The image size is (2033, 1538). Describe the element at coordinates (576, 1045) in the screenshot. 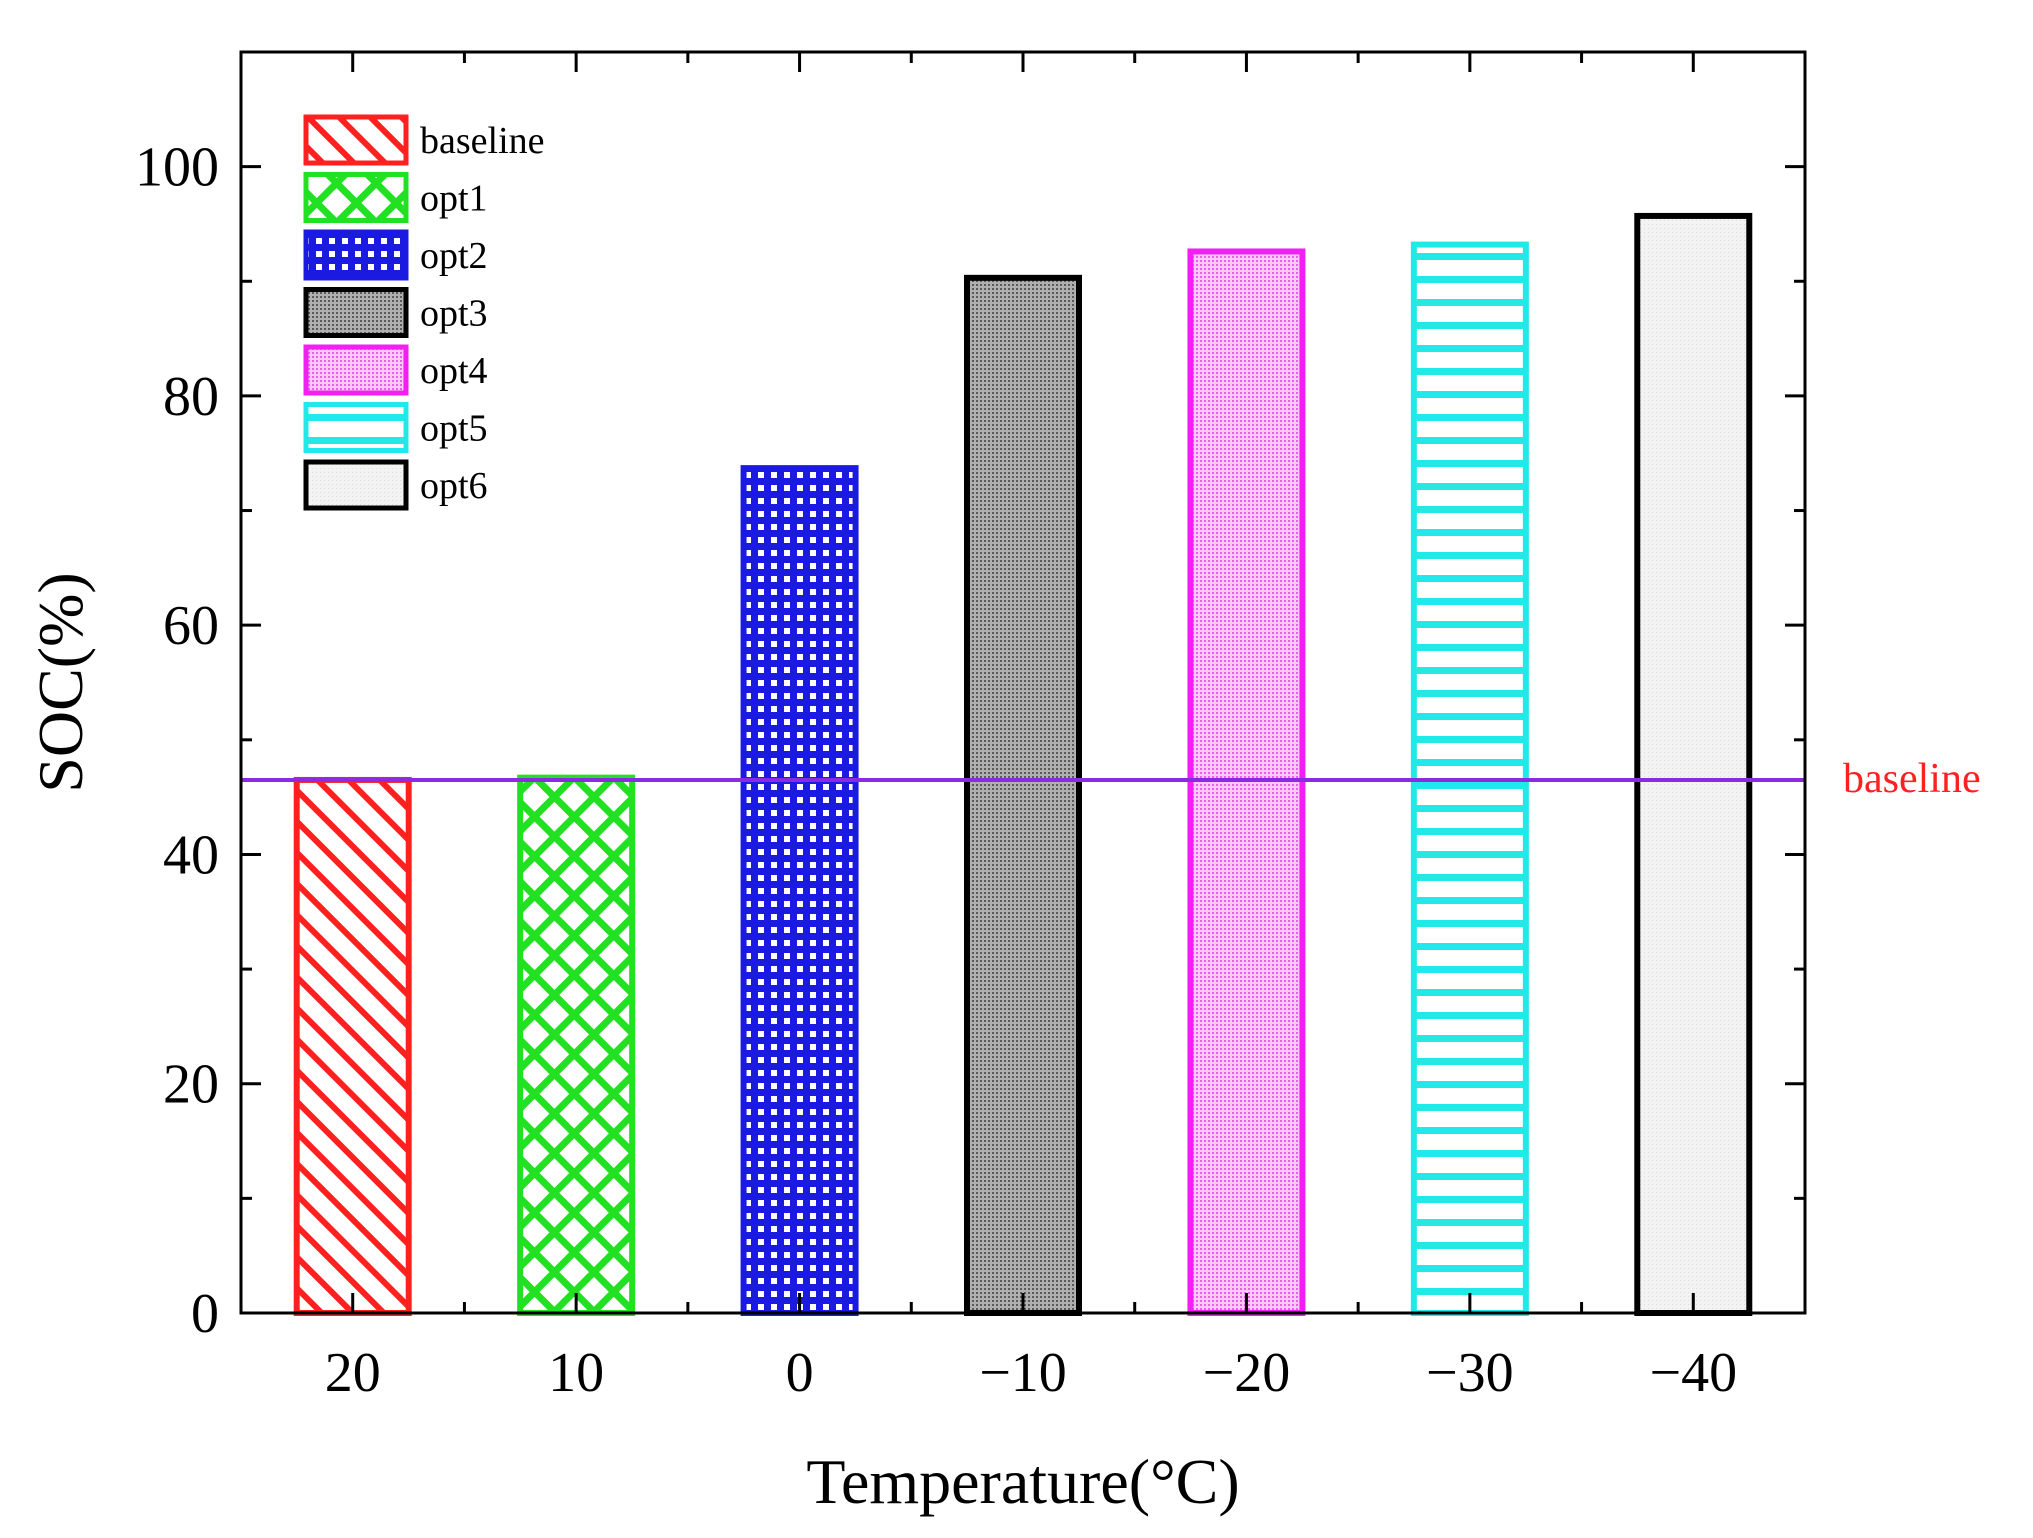

I see `bar-opt1` at that location.